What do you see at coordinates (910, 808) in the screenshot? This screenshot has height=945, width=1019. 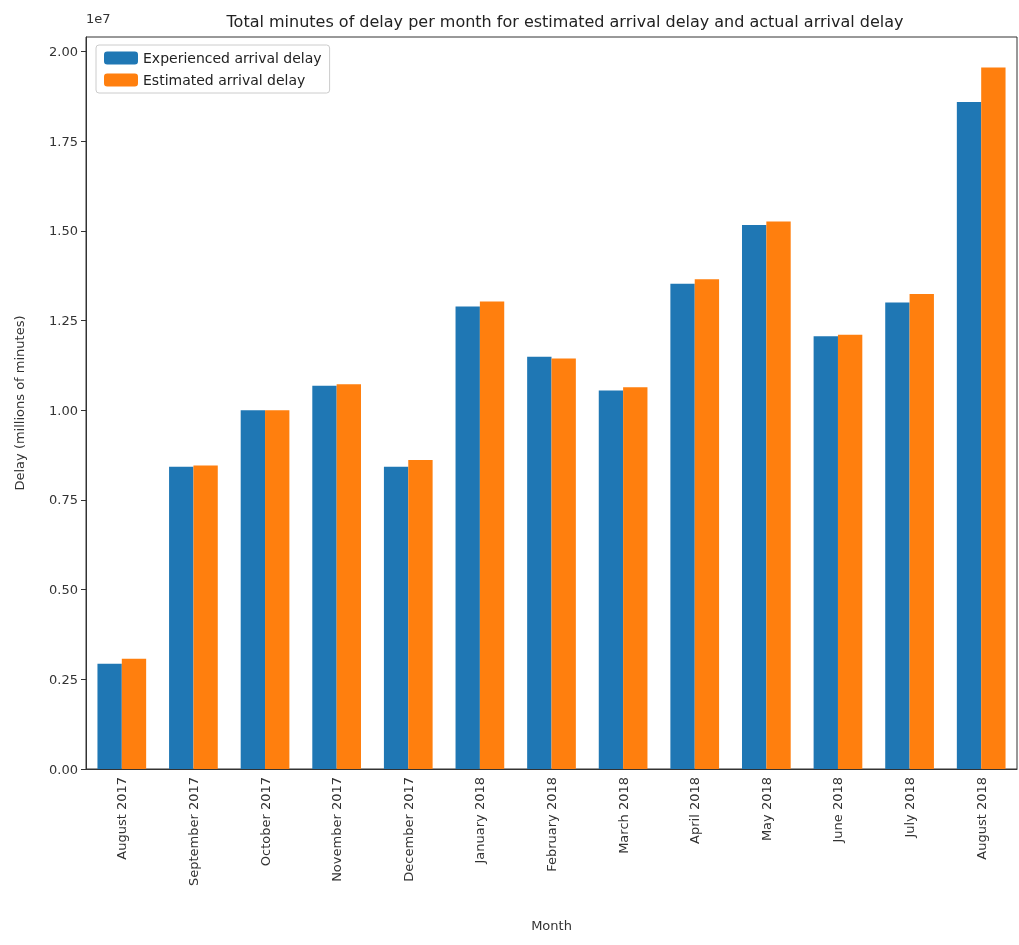 I see `x-tick-label: July 2018` at bounding box center [910, 808].